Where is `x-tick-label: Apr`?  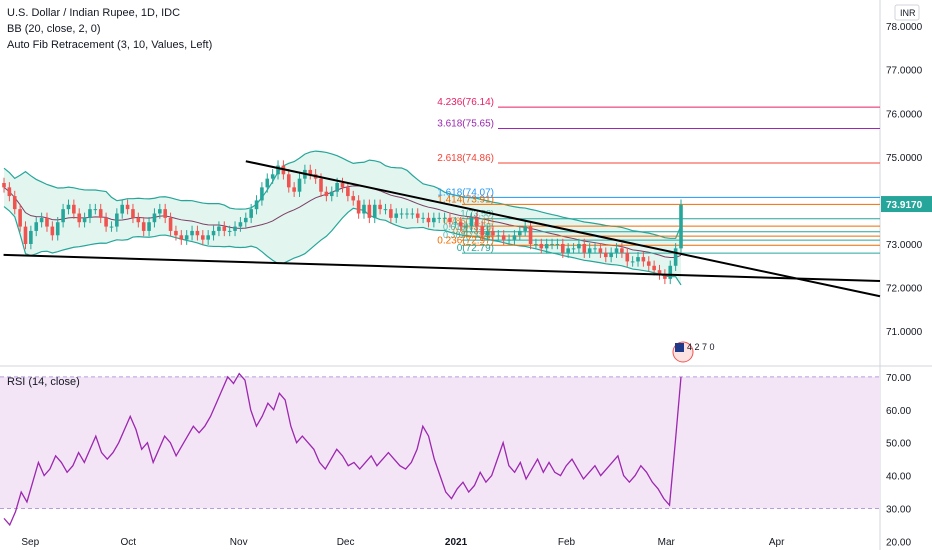
x-tick-label: Apr is located at coordinates (777, 542).